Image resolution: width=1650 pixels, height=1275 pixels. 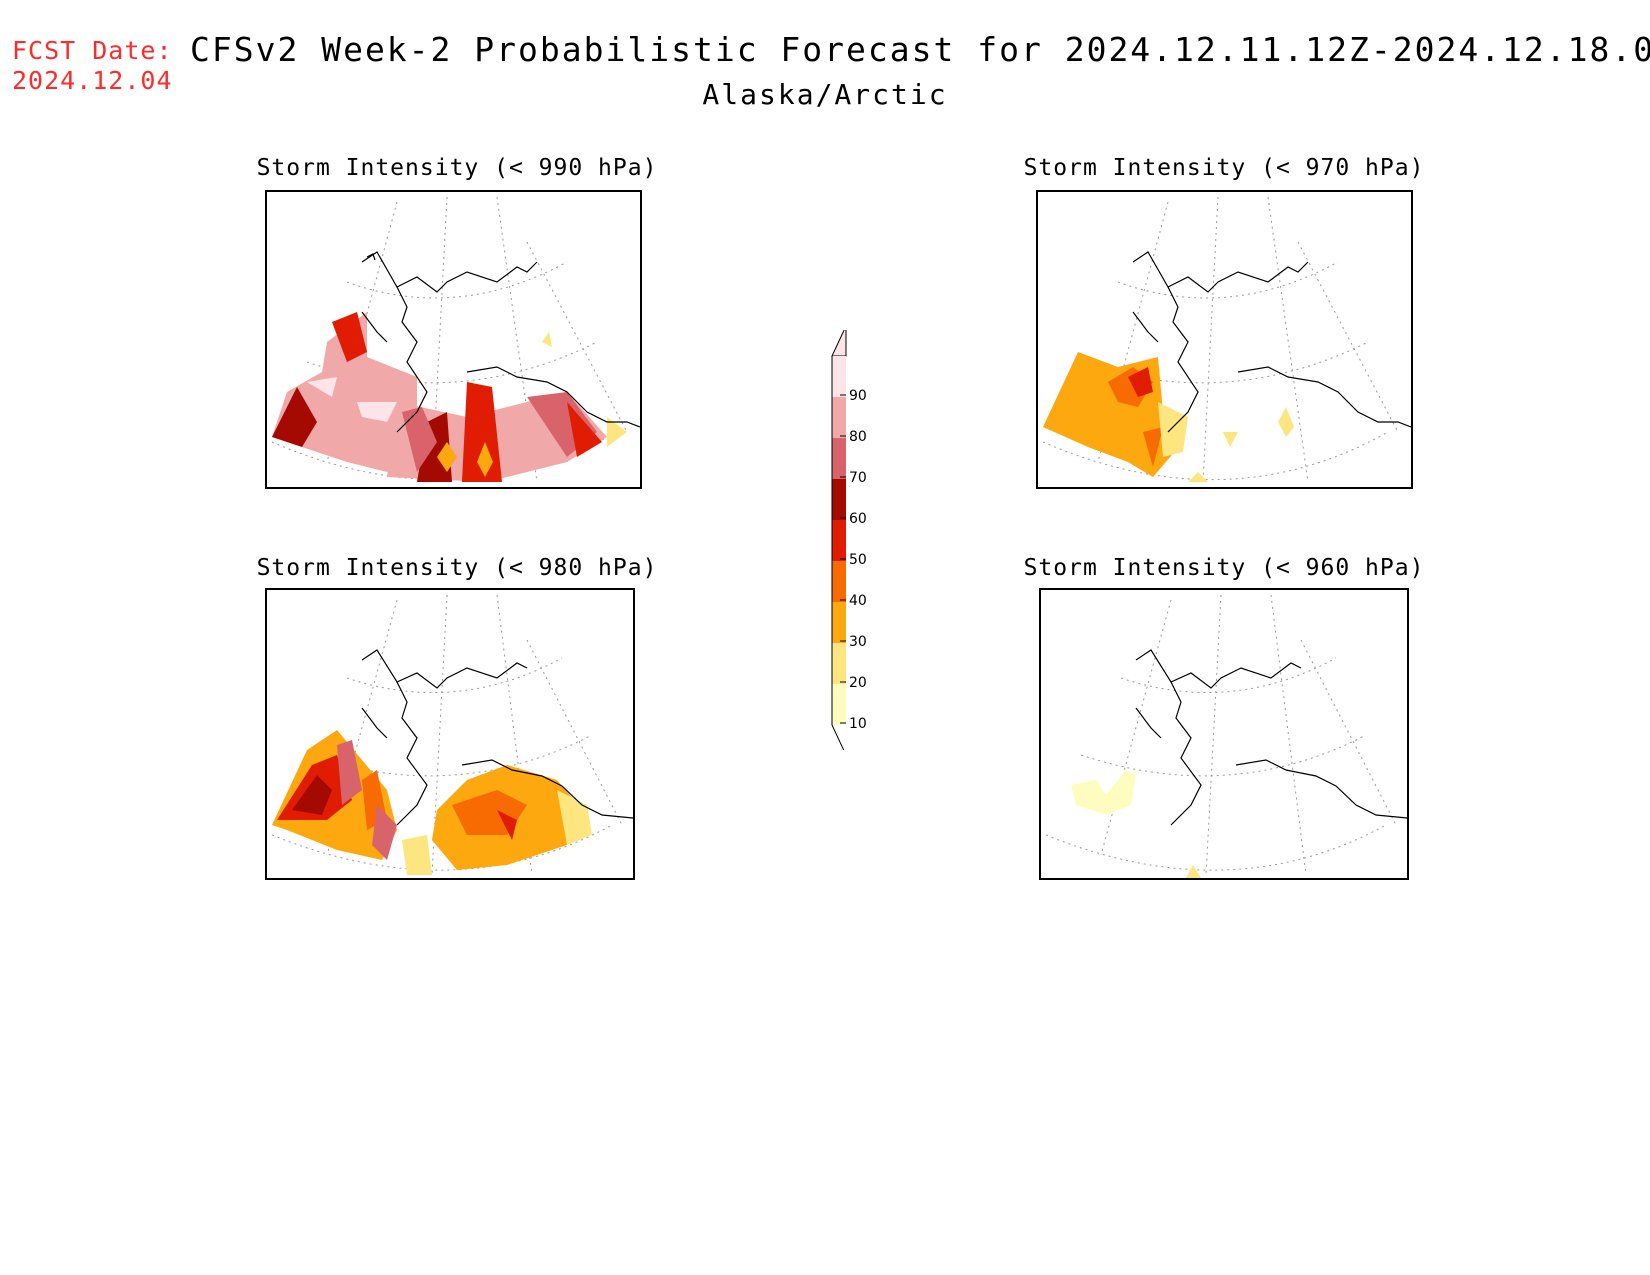 I want to click on legend-top-arrow, so click(x=839, y=341).